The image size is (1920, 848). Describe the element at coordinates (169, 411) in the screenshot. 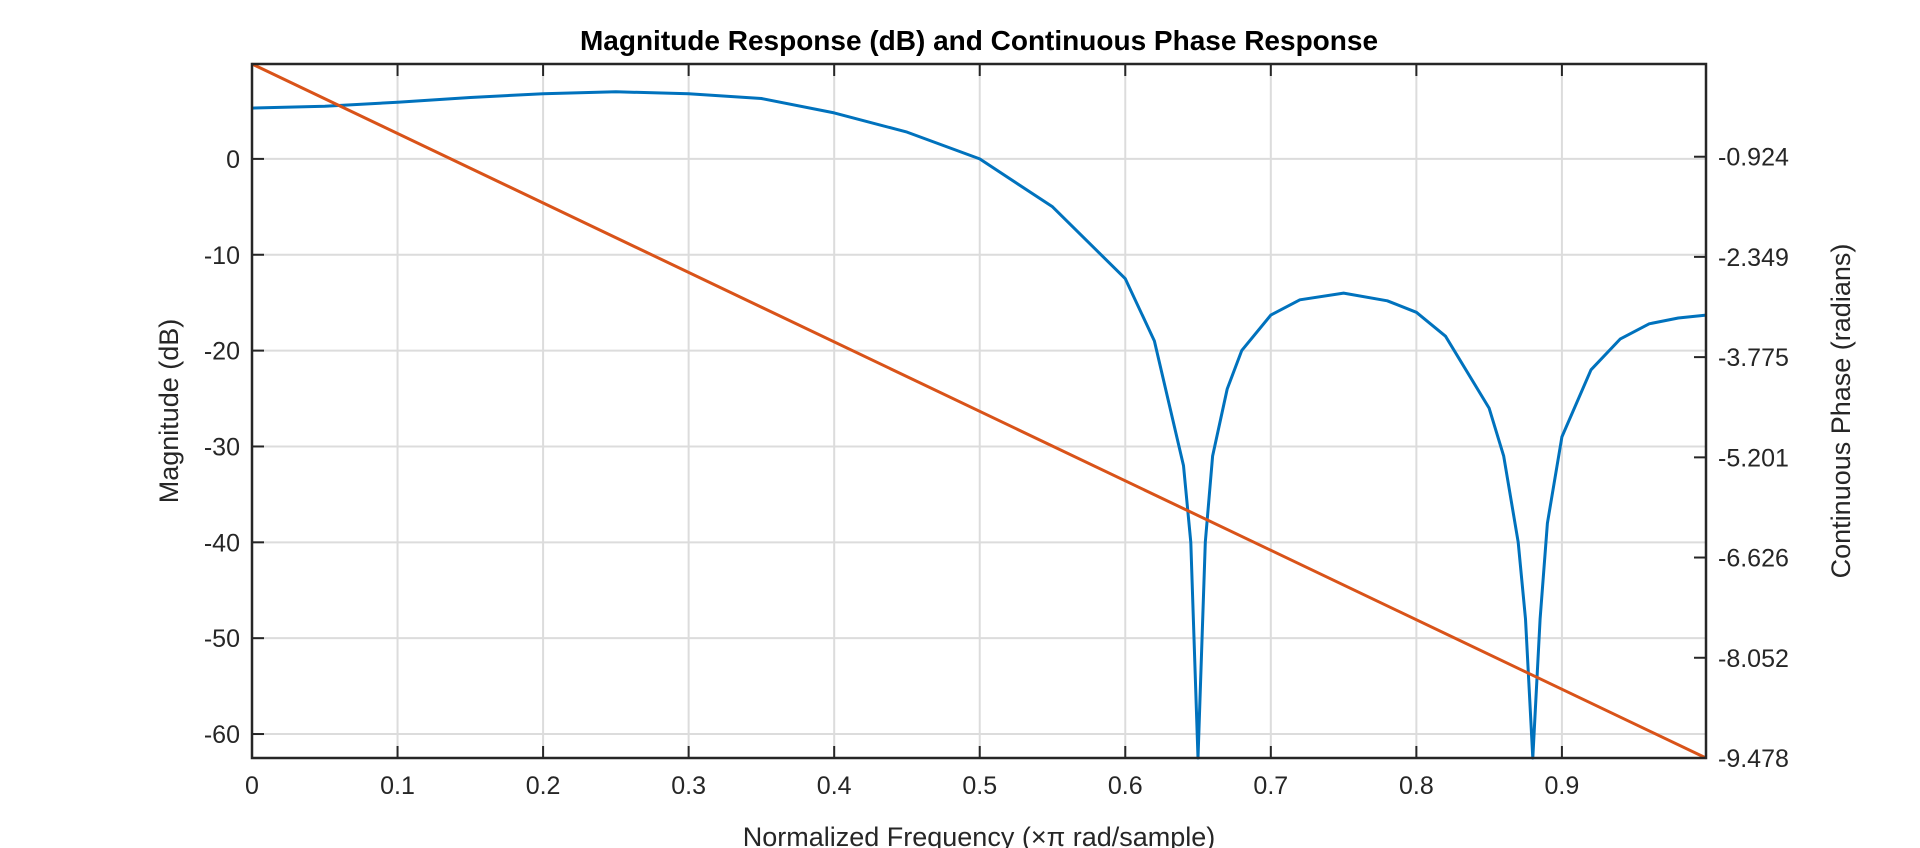

I see `y-axis-label-left: Magnitude (dB)` at that location.